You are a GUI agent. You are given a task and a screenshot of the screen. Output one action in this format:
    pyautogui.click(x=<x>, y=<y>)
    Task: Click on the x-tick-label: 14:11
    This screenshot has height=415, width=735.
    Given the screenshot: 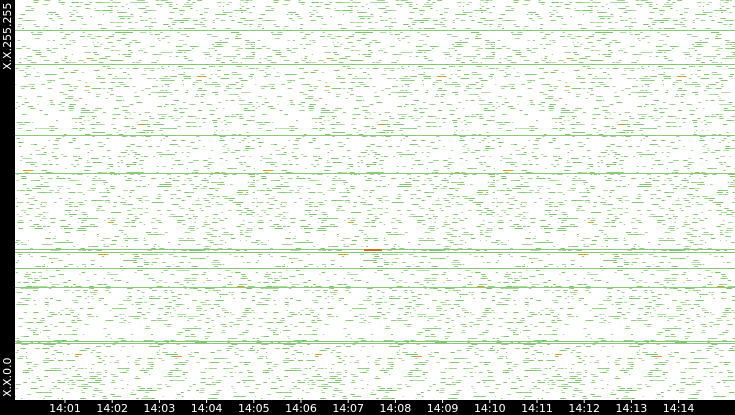 What is the action you would take?
    pyautogui.click(x=537, y=408)
    